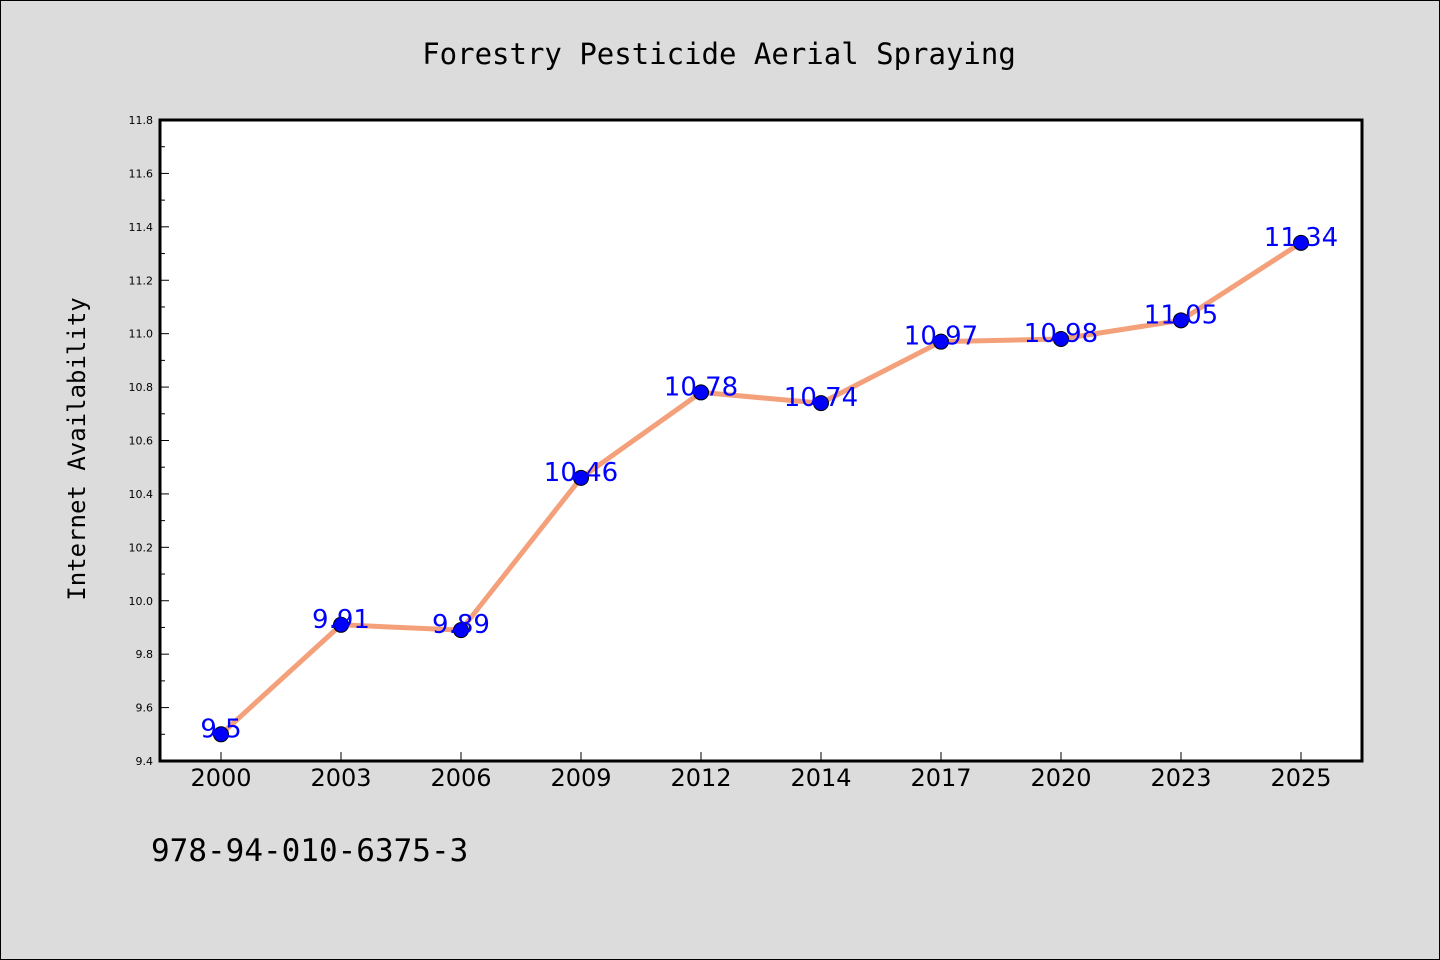 This screenshot has height=960, width=1440. I want to click on y-tick-label: 10.4, so click(141, 494).